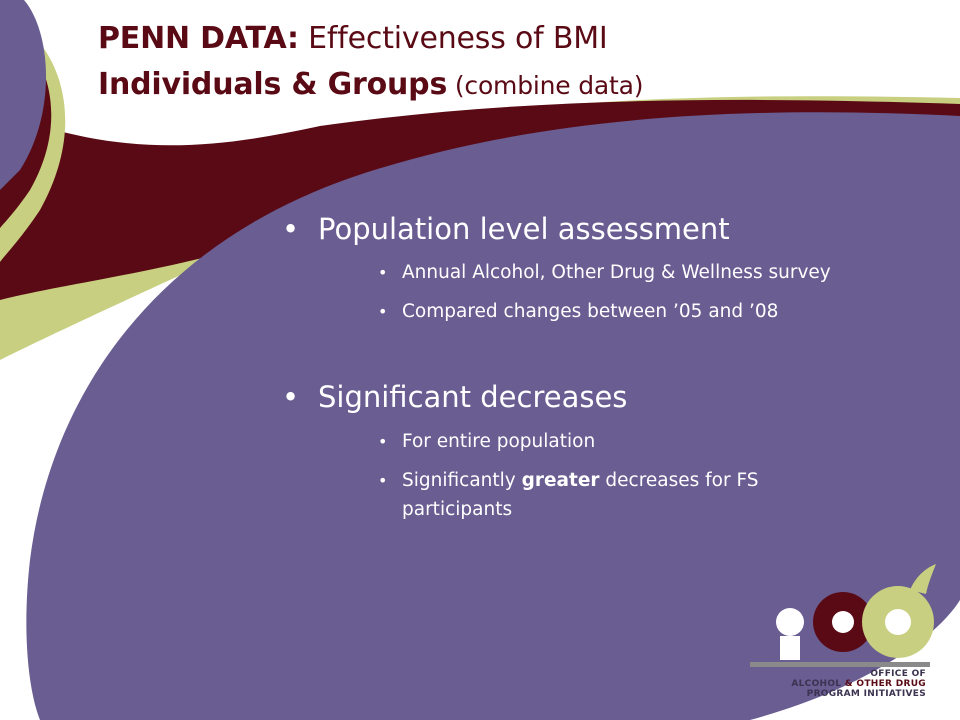  Describe the element at coordinates (545, 85) in the screenshot. I see `subtitle-rest-part: (combine data)` at that location.